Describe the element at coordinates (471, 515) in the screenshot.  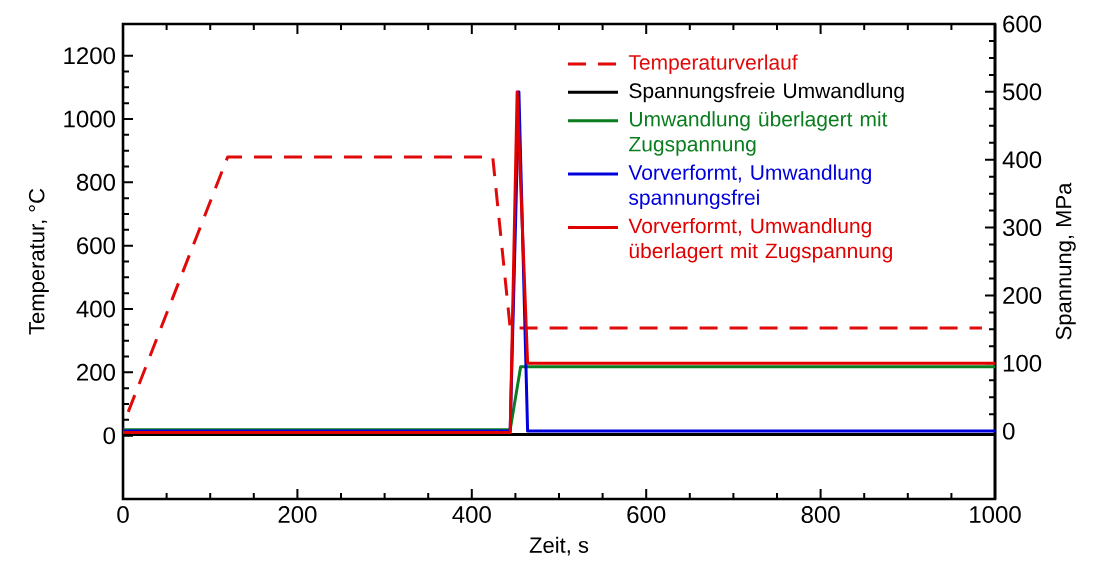
I see `x-tick-label: 400` at that location.